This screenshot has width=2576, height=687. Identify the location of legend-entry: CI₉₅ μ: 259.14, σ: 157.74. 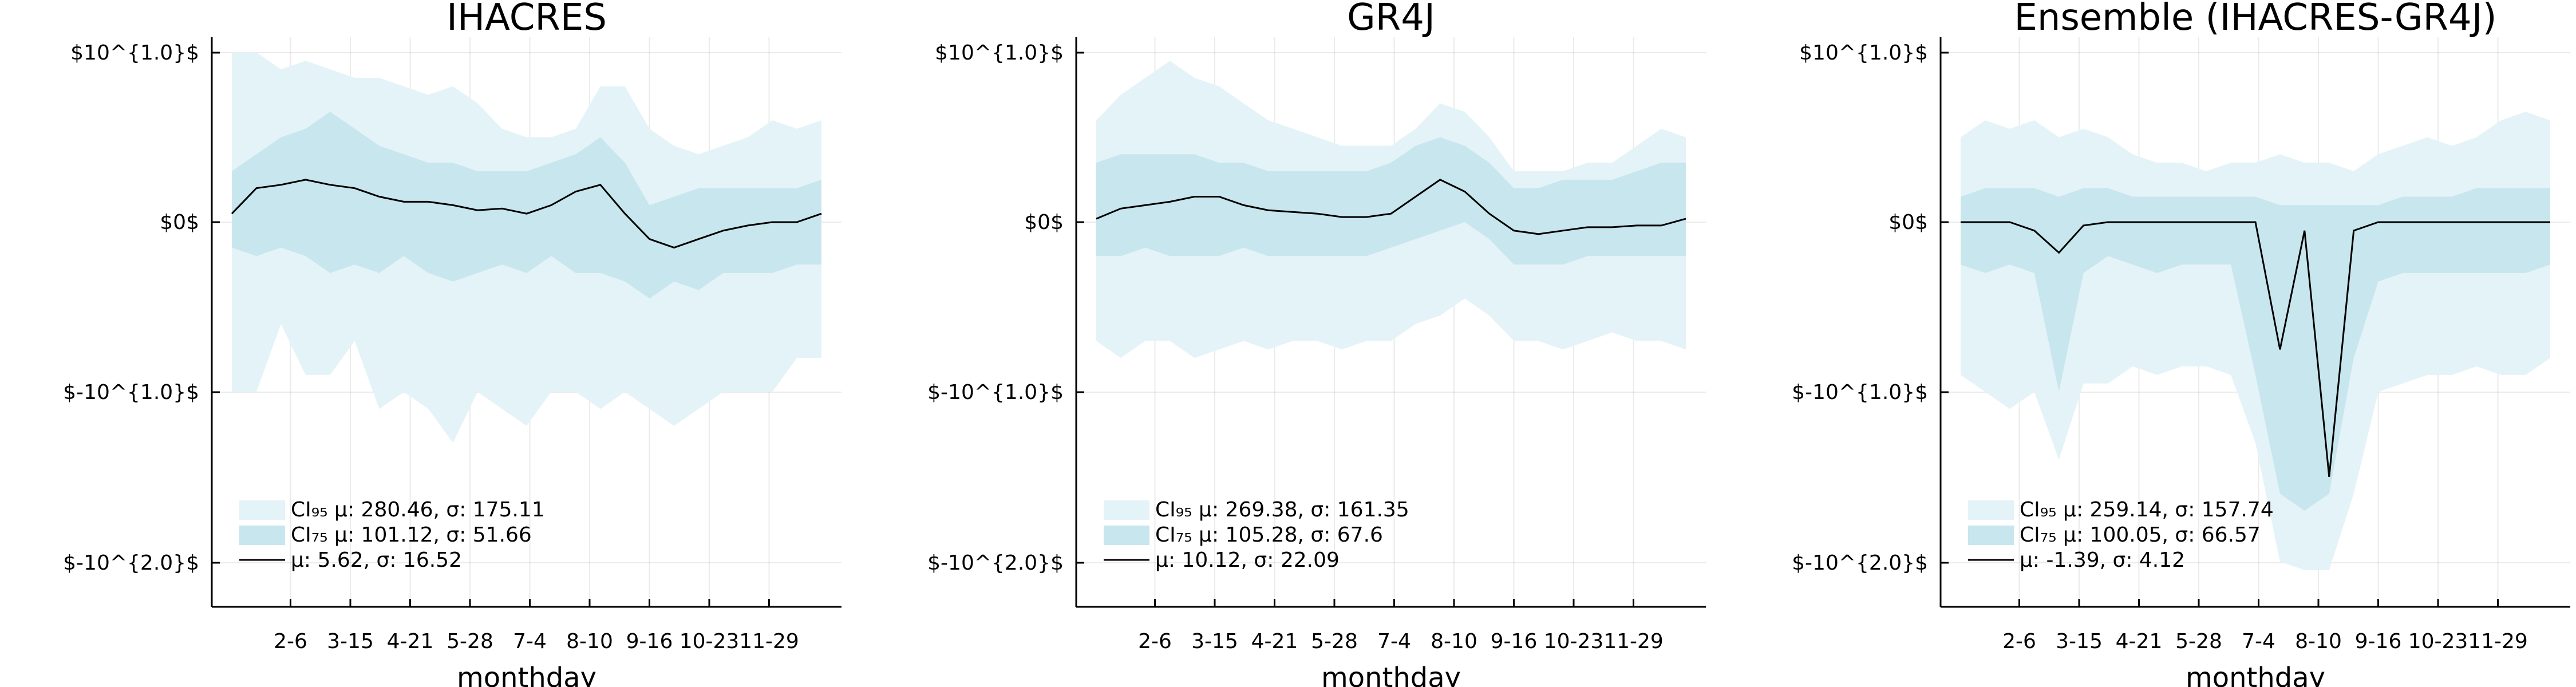
(2147, 510).